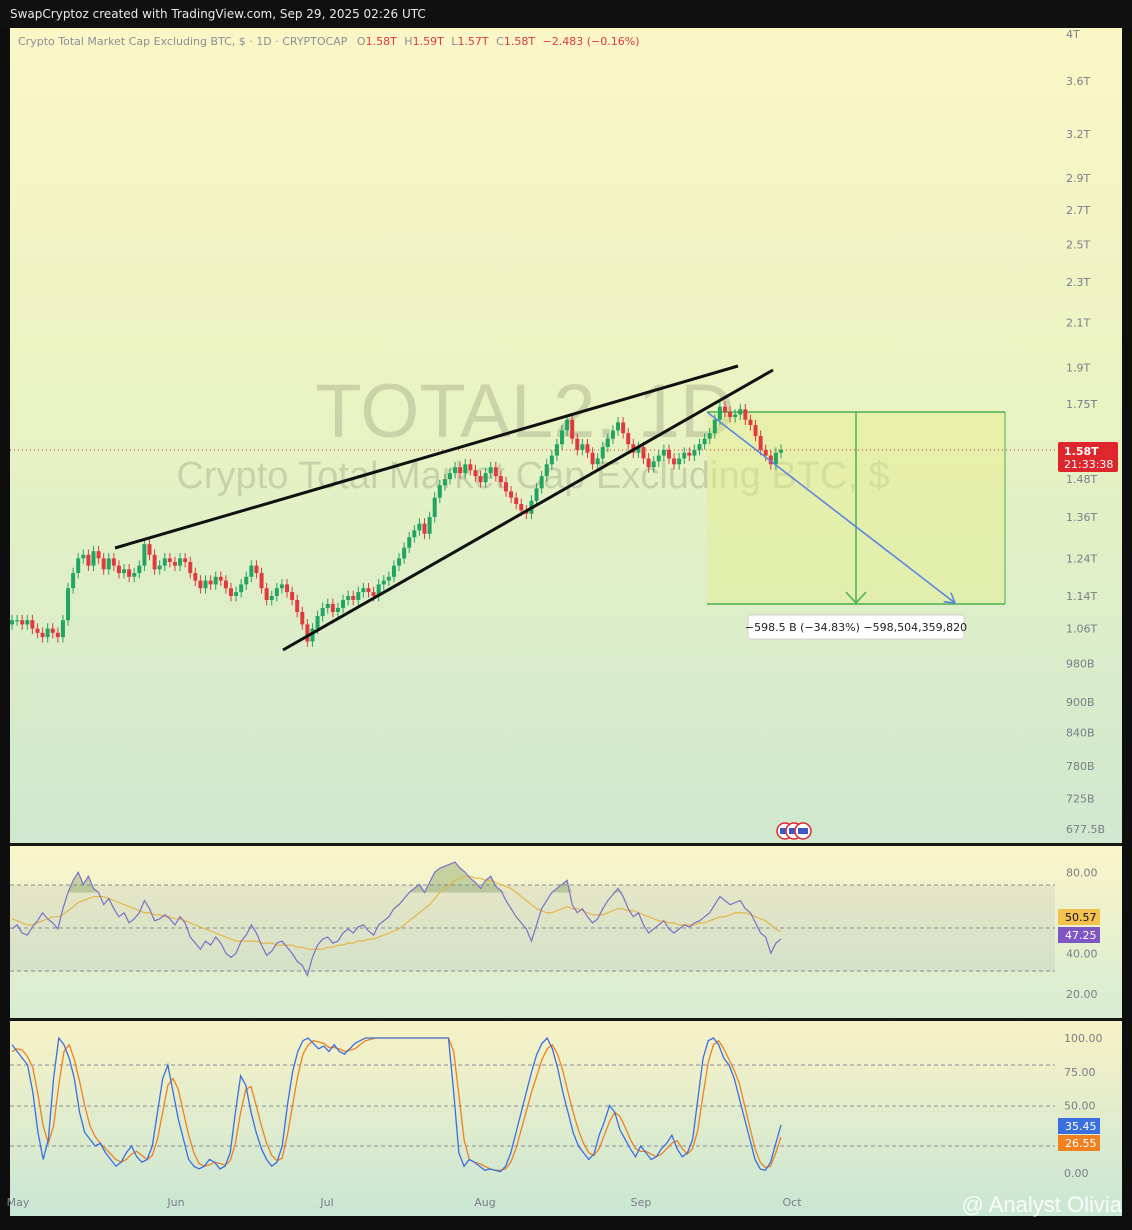  I want to click on rsi-lines, so click(396, 919).